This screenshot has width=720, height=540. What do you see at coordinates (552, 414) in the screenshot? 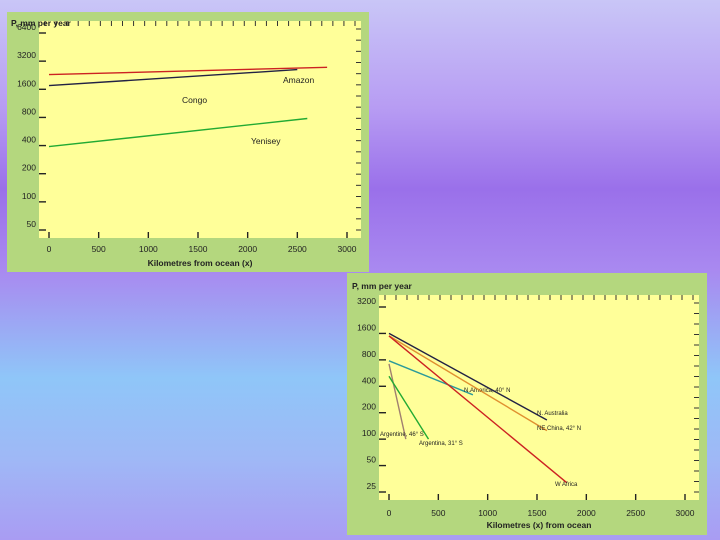
I see `series-label: N. Australia` at bounding box center [552, 414].